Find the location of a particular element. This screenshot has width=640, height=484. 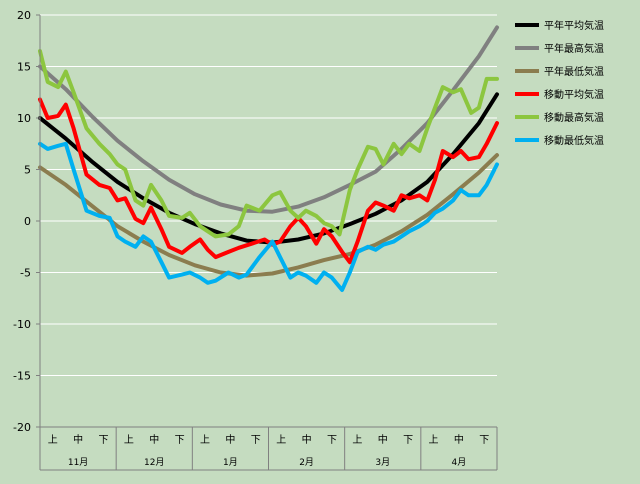

x-group-label: 3月 is located at coordinates (382, 462).